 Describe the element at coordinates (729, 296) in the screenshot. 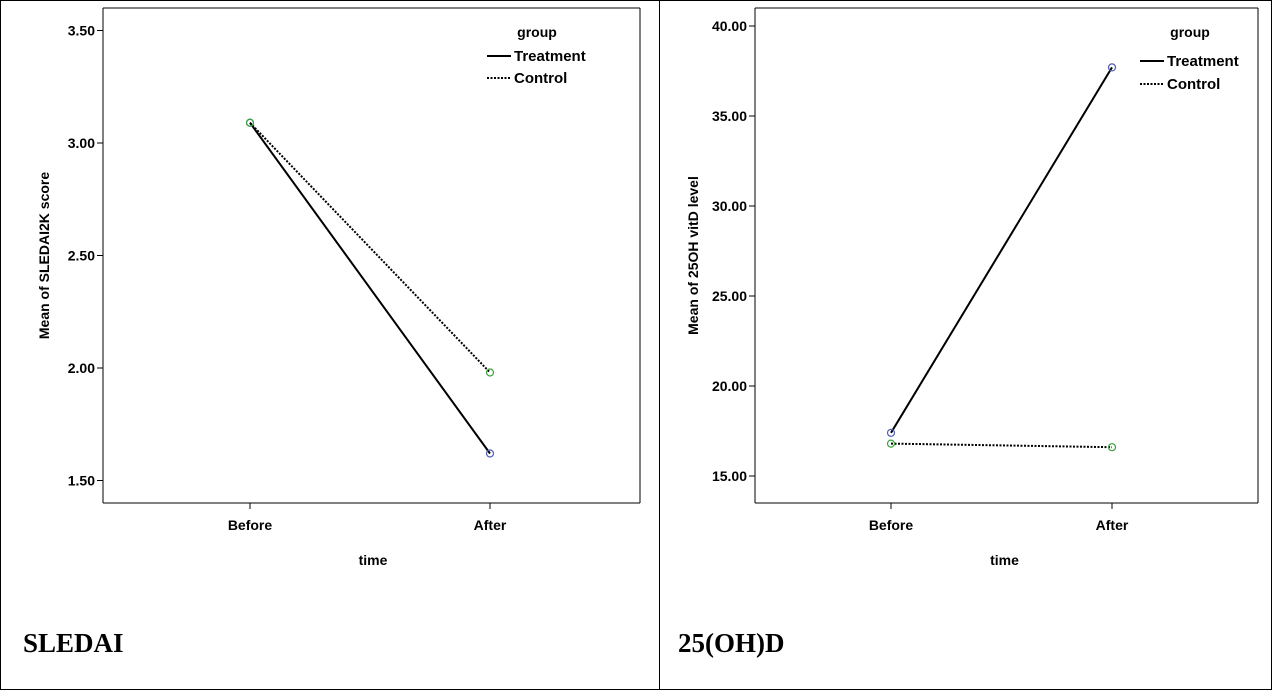

I see `y-tick-label: 25.00` at that location.